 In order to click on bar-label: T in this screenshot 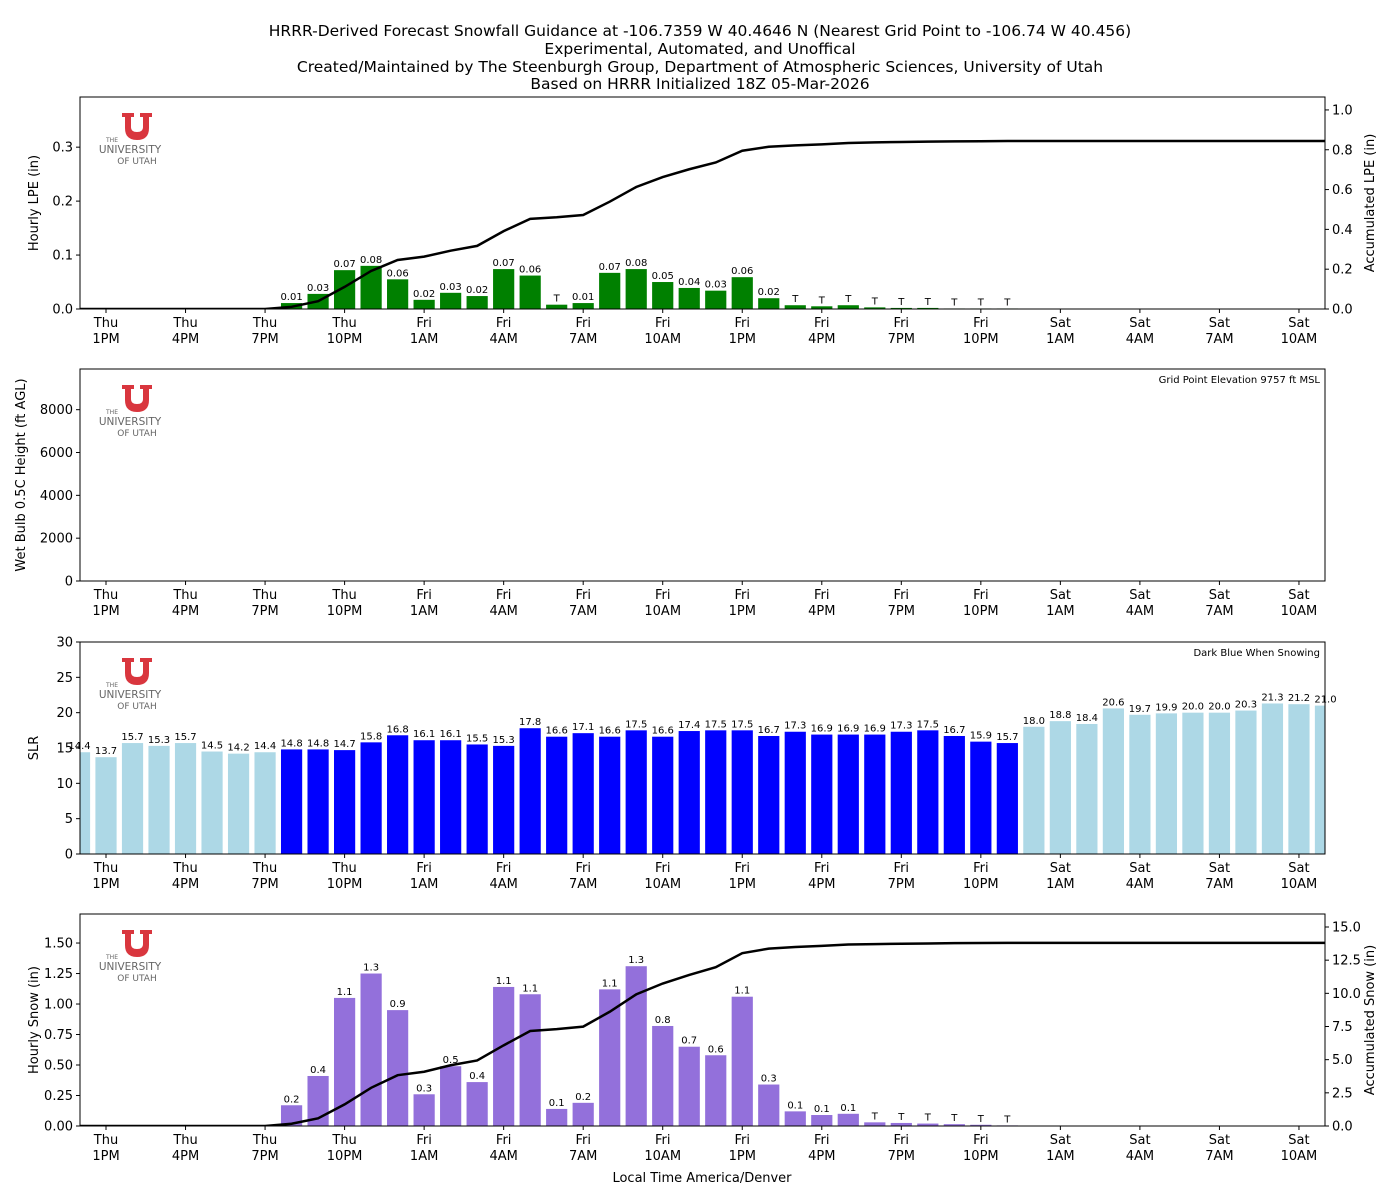, I will do `click(954, 302)`.